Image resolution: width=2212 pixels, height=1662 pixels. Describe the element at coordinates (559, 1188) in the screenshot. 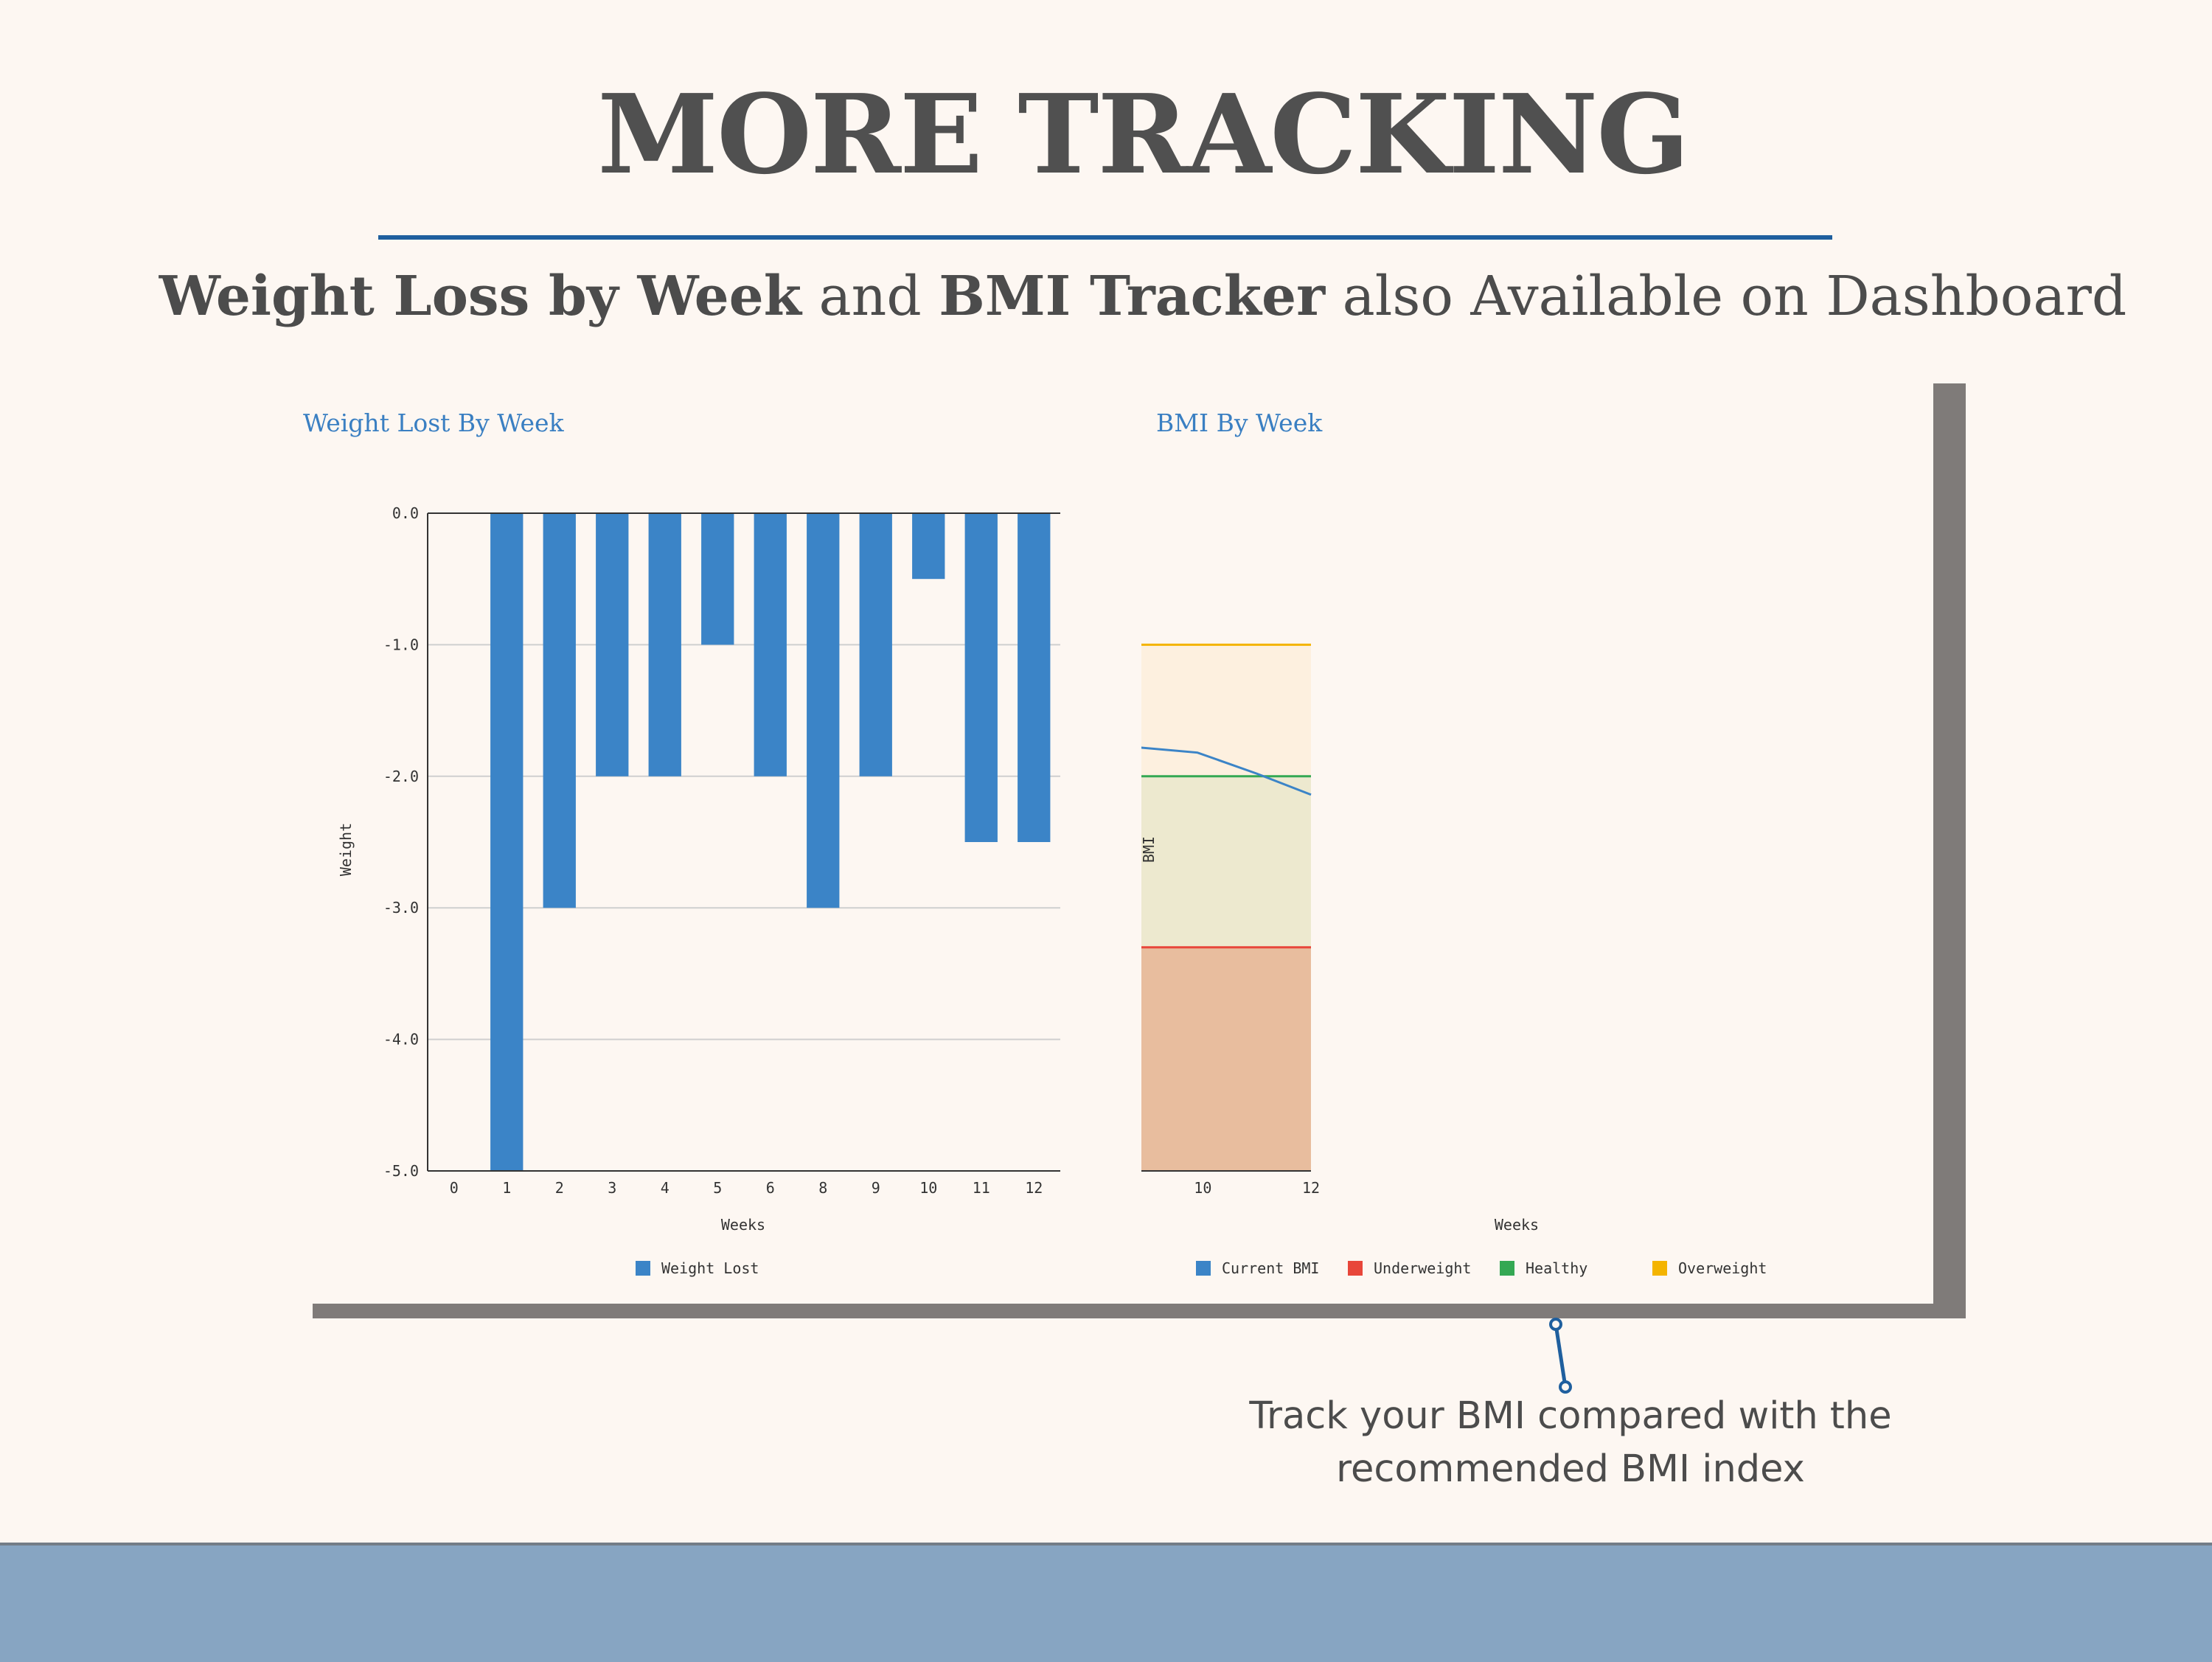

I see `weight-x-tick-label: 2` at that location.